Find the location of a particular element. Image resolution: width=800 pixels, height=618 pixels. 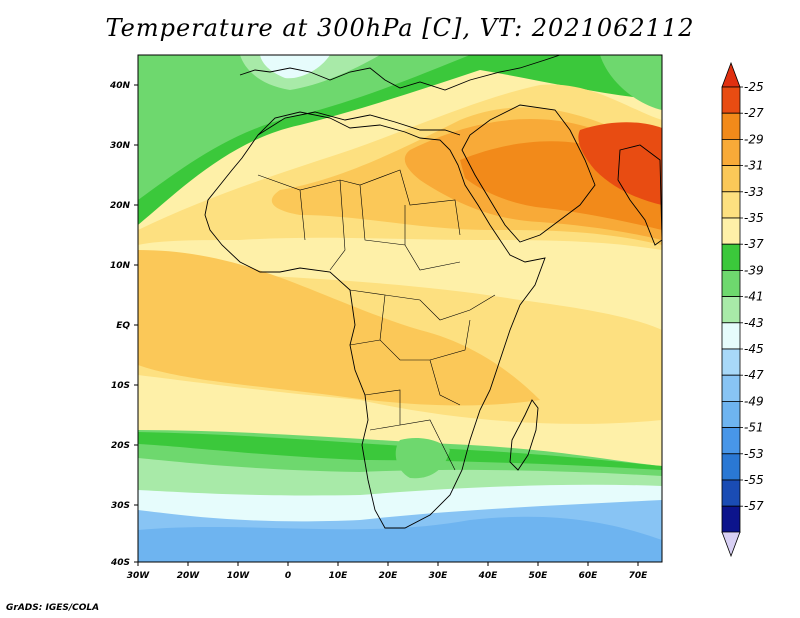

colorbar-label: -53 is located at coordinates (754, 454).